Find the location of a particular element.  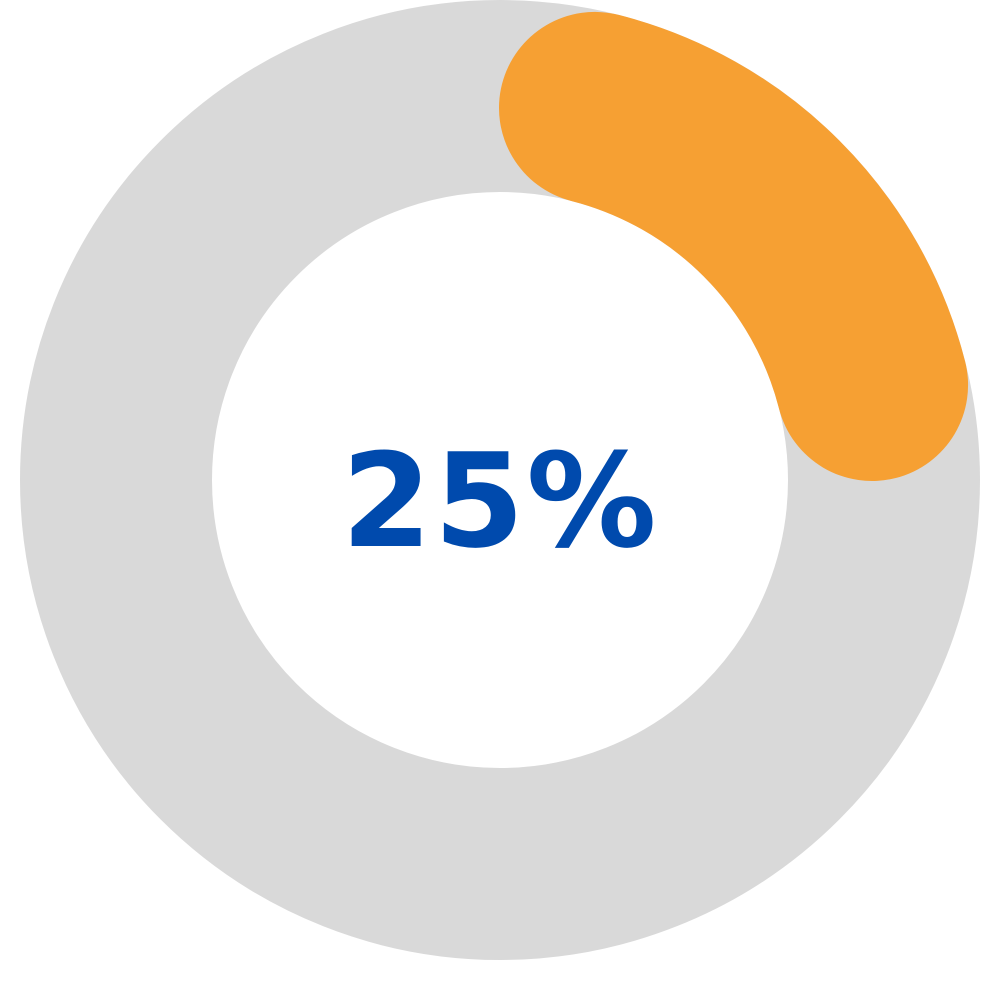

percentage-label: 25% is located at coordinates (499, 501).